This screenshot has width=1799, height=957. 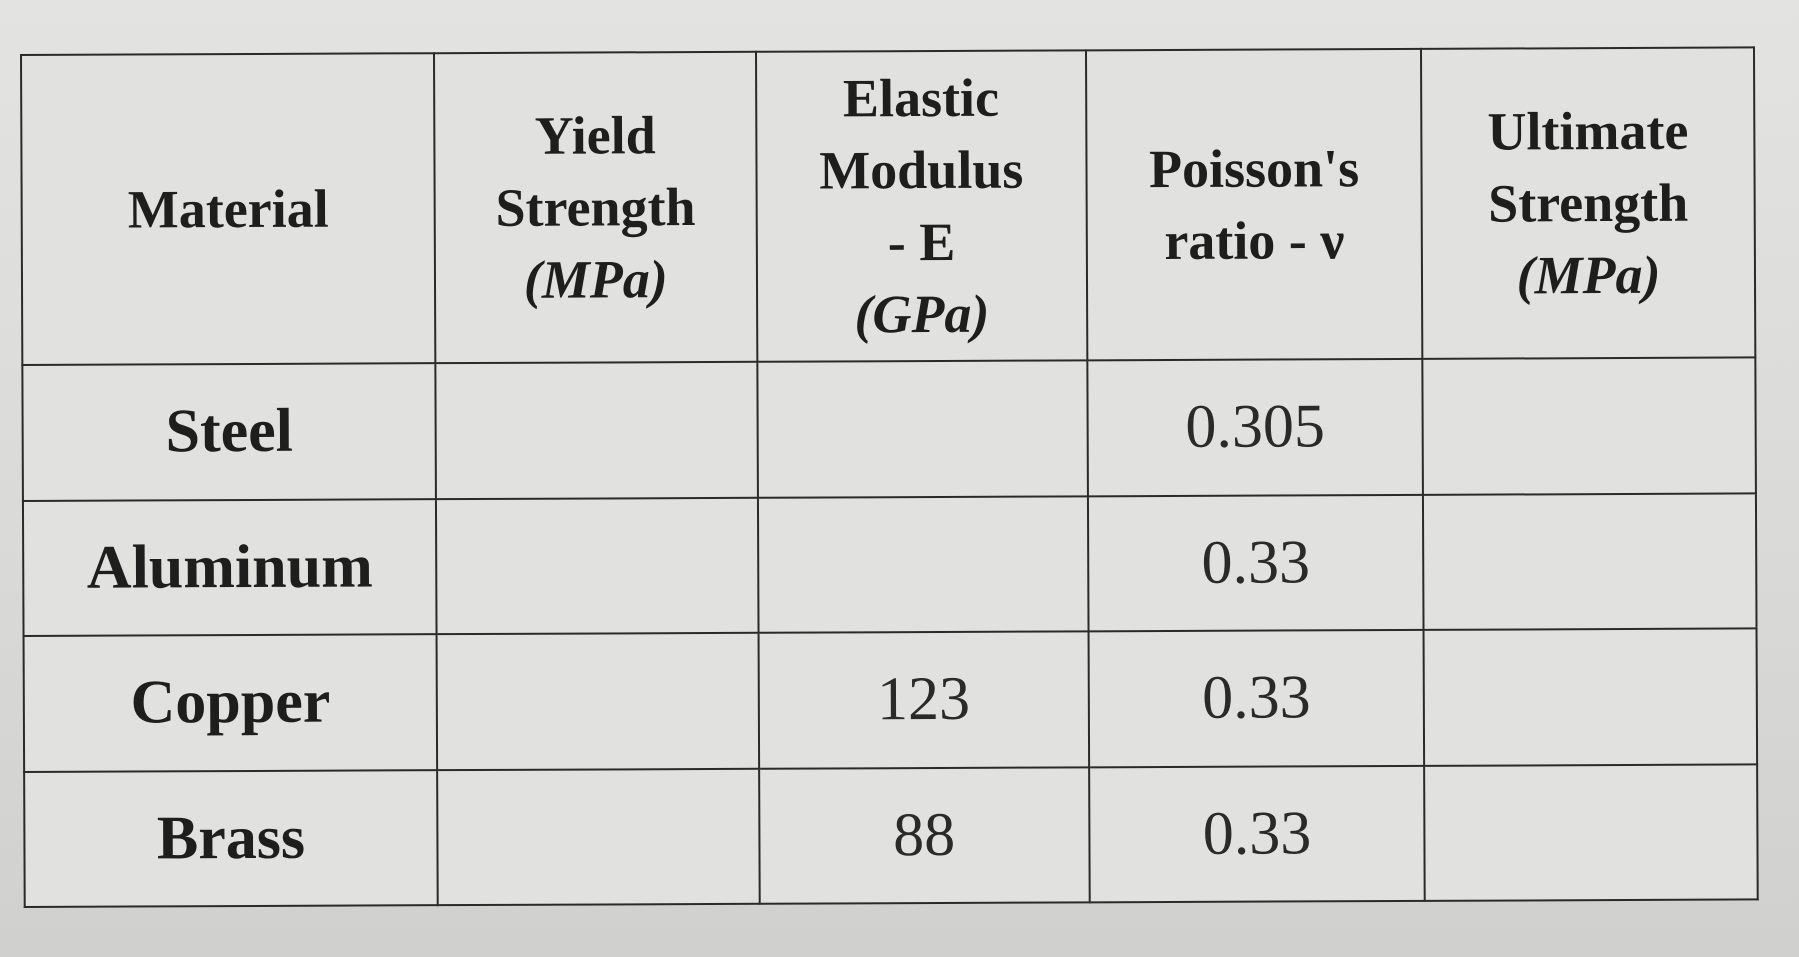 I want to click on elastic-modulus-cell: 123, so click(x=924, y=700).